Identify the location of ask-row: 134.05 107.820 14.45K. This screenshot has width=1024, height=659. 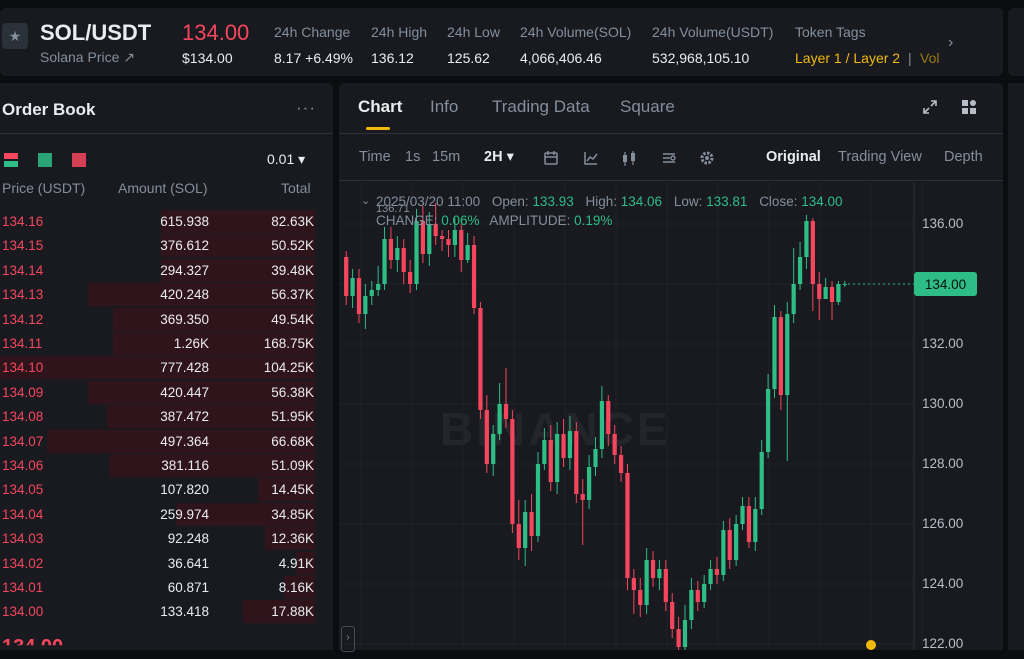
(157, 490).